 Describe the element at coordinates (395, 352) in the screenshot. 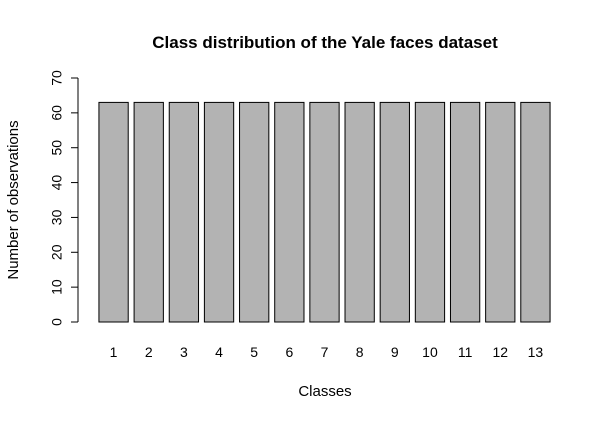

I see `x-tick-label: 9` at that location.